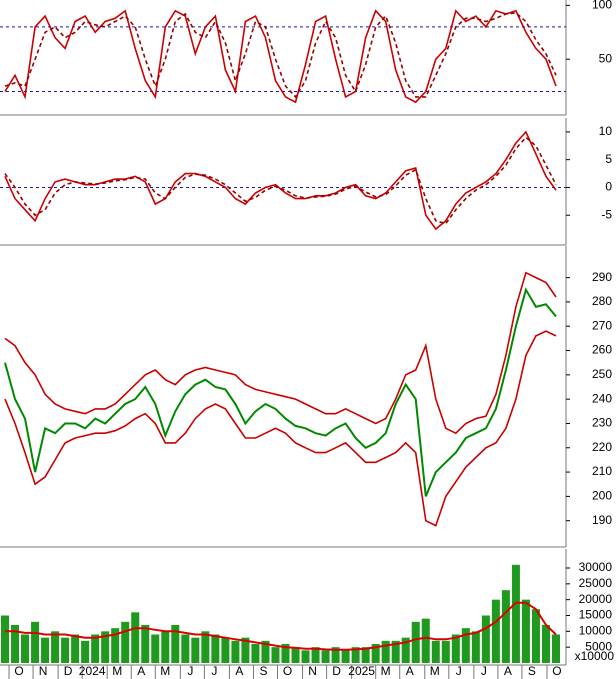 The height and width of the screenshot is (679, 616). I want to click on y-tick-label: 5000, so click(598, 646).